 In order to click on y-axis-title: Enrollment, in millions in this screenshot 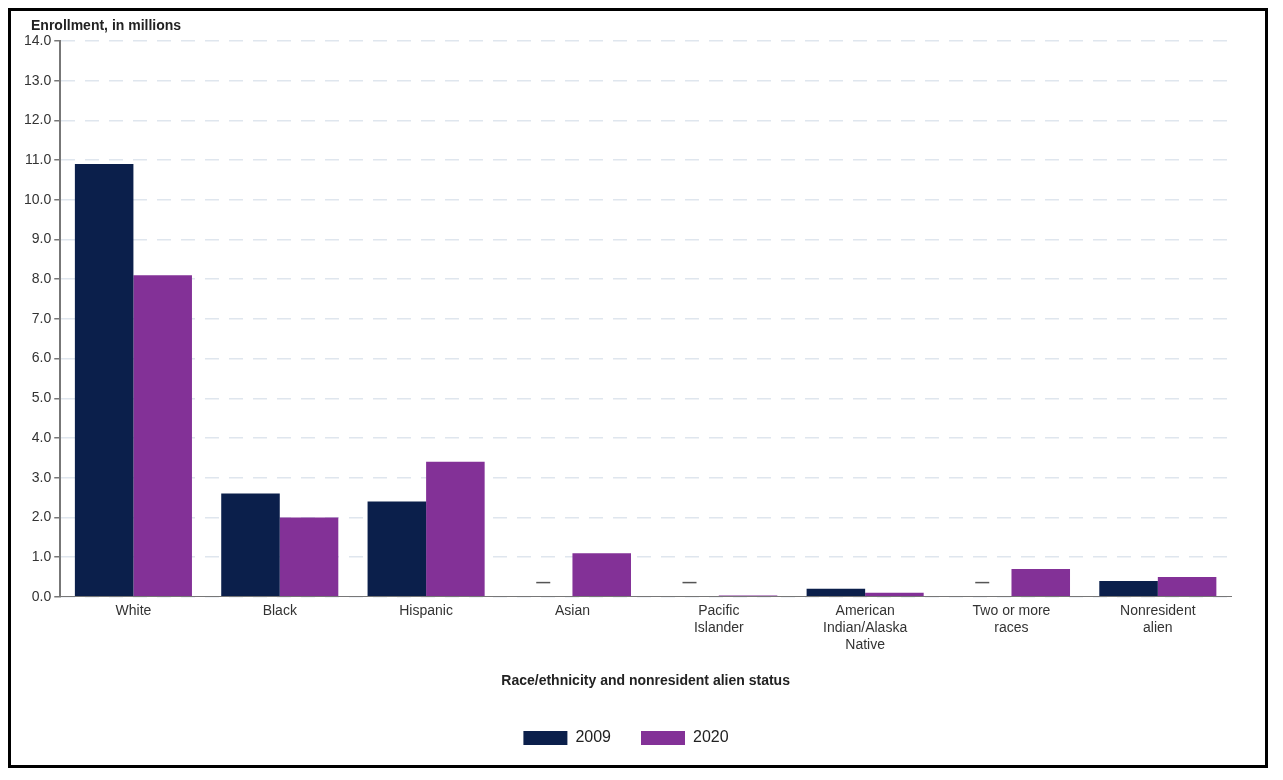, I will do `click(106, 24)`.